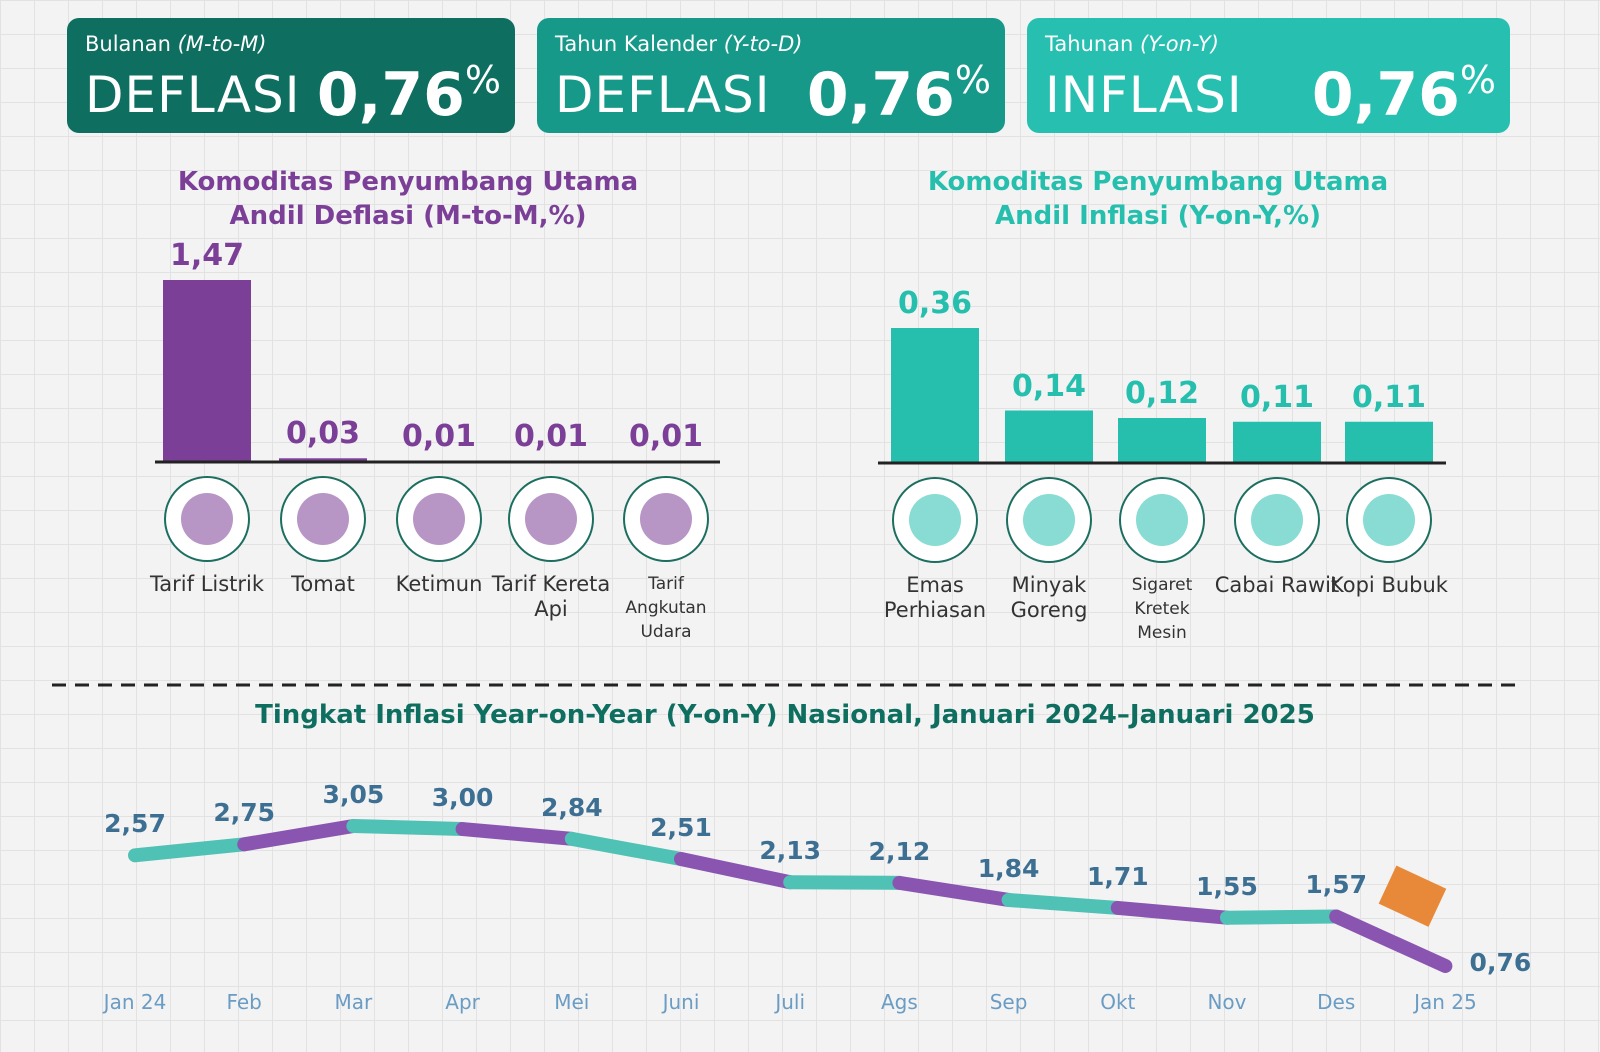  What do you see at coordinates (1336, 1002) in the screenshot?
I see `x-tick-label: Des` at bounding box center [1336, 1002].